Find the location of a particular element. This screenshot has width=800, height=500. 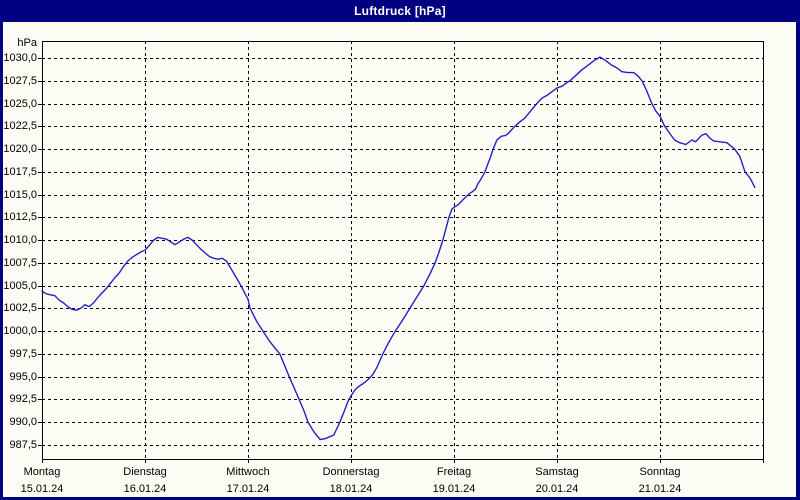

window-title: Luftdruck [hPa] is located at coordinates (400, 11).